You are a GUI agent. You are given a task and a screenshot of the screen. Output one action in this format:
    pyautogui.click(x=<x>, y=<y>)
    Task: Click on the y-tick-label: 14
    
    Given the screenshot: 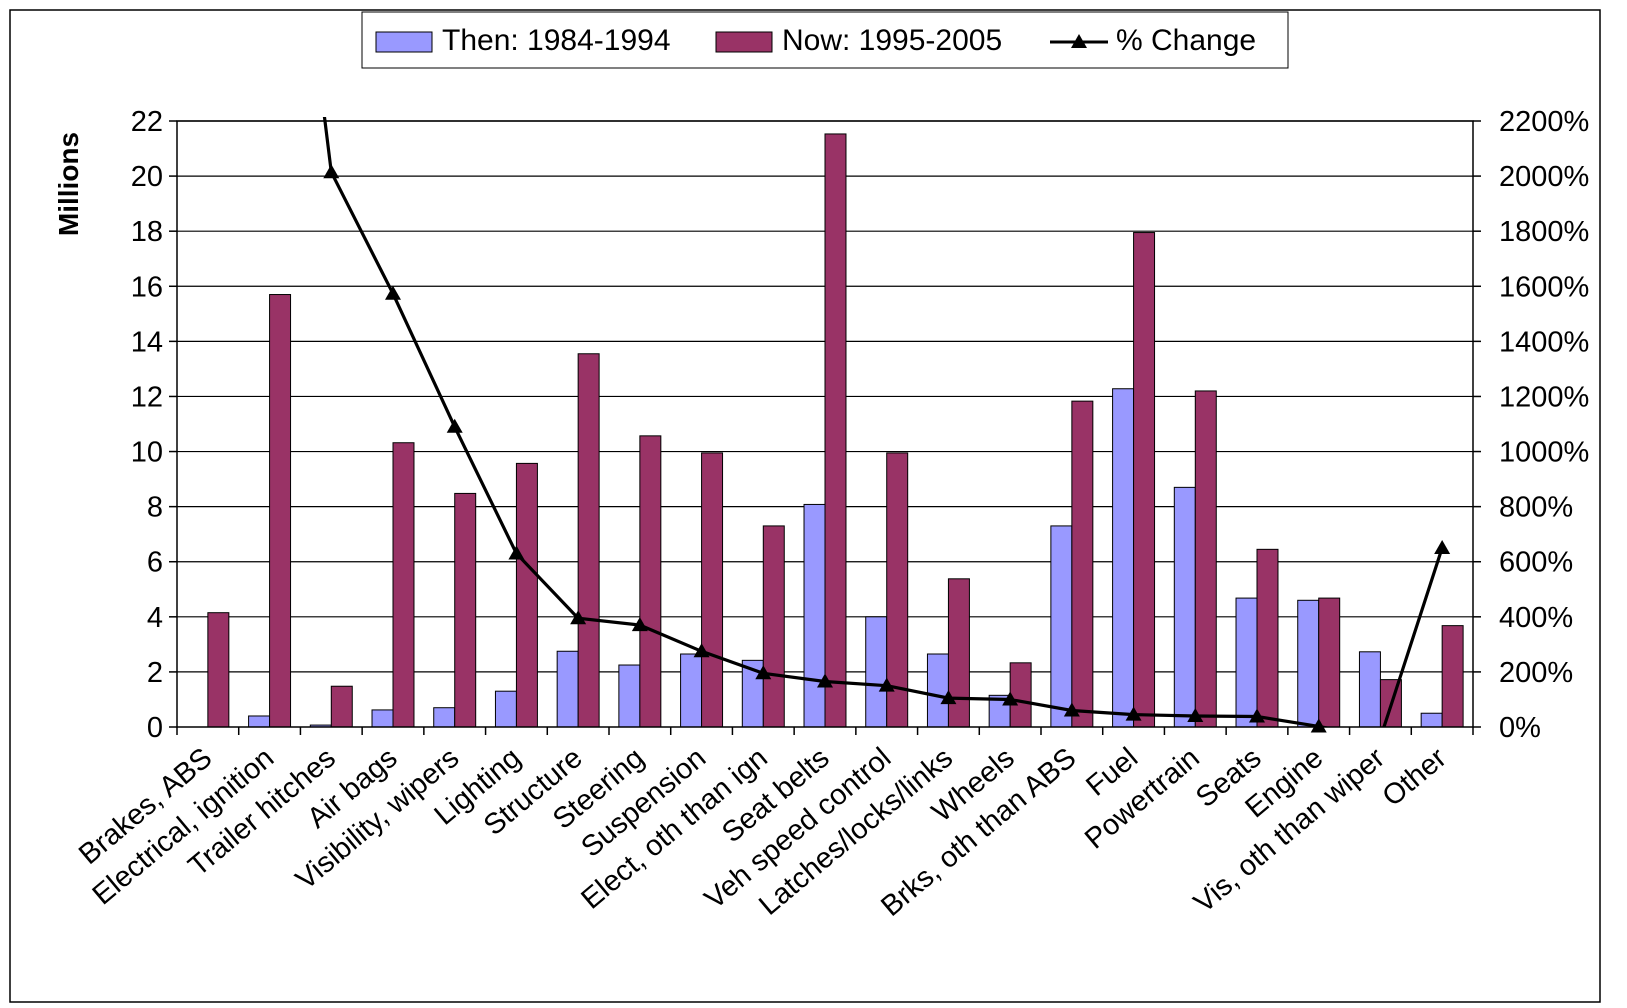 What is the action you would take?
    pyautogui.click(x=147, y=342)
    